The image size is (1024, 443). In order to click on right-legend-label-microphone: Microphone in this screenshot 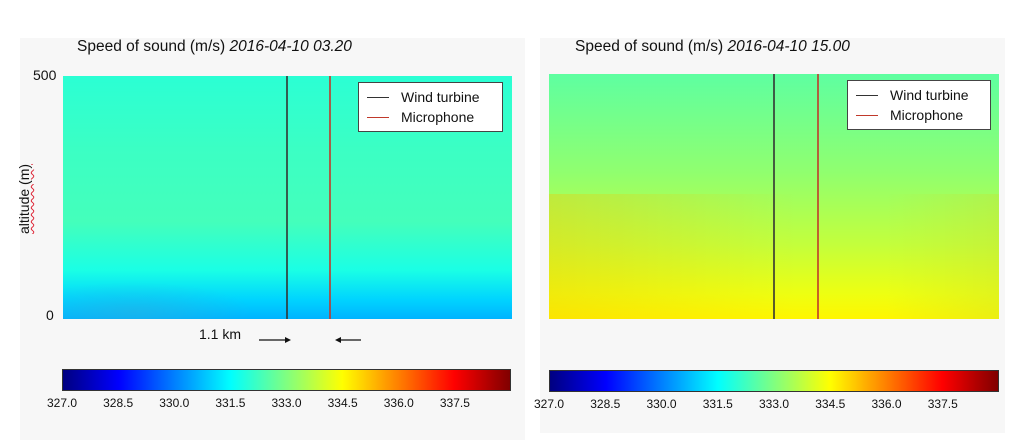, I will do `click(927, 115)`.